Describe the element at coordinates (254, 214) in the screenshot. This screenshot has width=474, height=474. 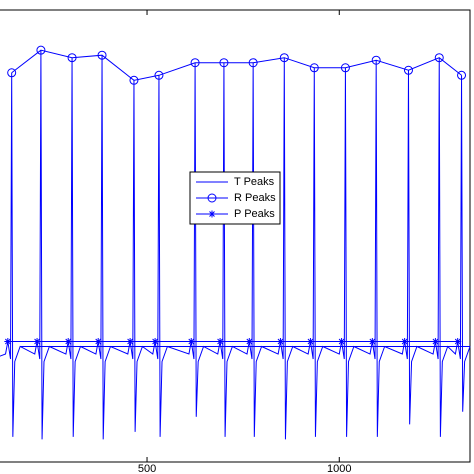
I see `legend-label: P Peaks` at that location.